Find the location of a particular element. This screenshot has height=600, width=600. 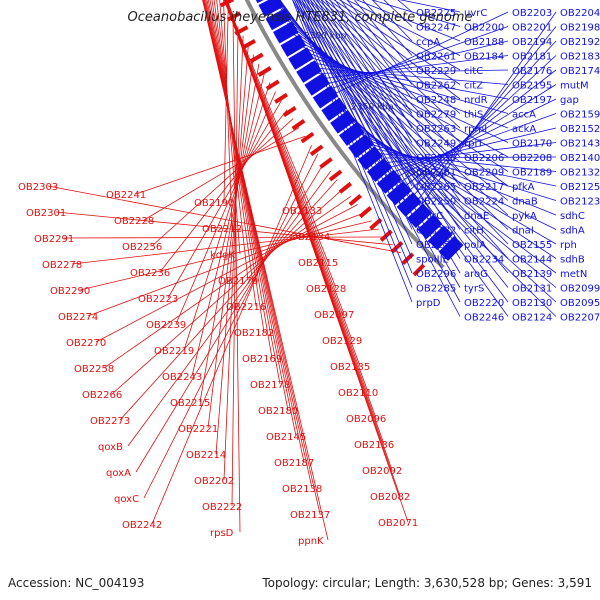

reverse-gene-label: OB2258 is located at coordinates (94, 369).